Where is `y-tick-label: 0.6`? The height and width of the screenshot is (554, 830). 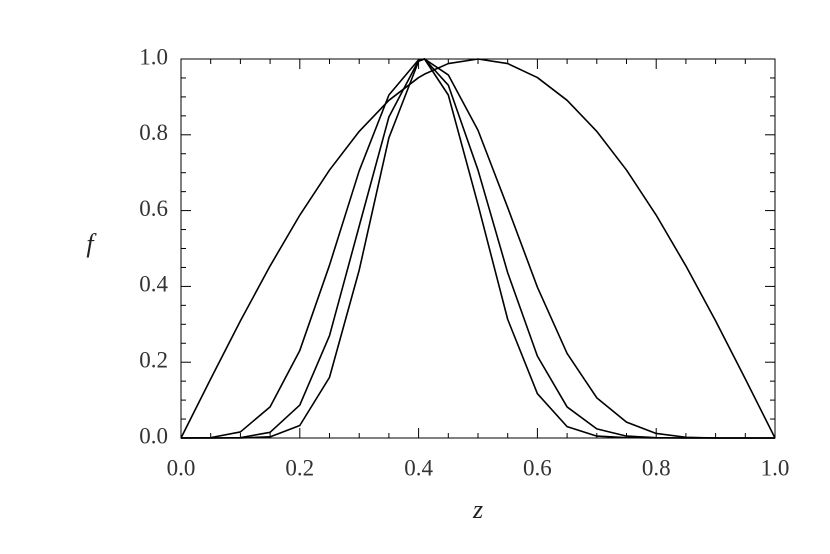
y-tick-label: 0.6 is located at coordinates (153, 208).